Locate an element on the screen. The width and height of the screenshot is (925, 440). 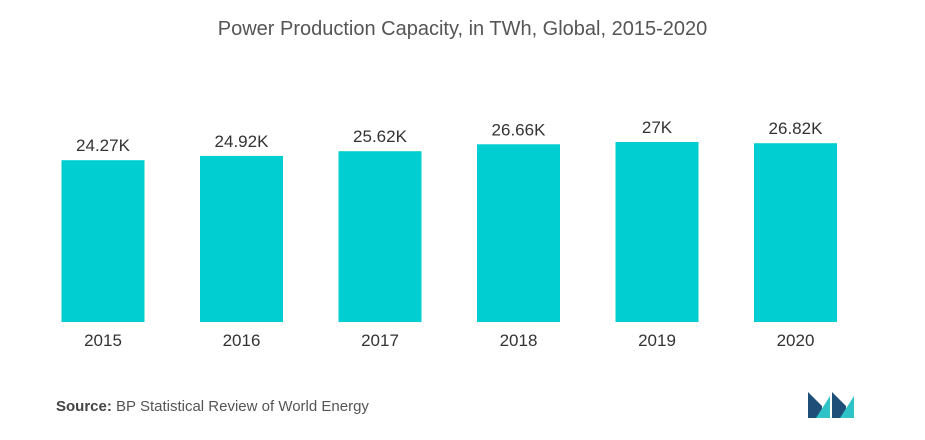
bar-2017 is located at coordinates (380, 236).